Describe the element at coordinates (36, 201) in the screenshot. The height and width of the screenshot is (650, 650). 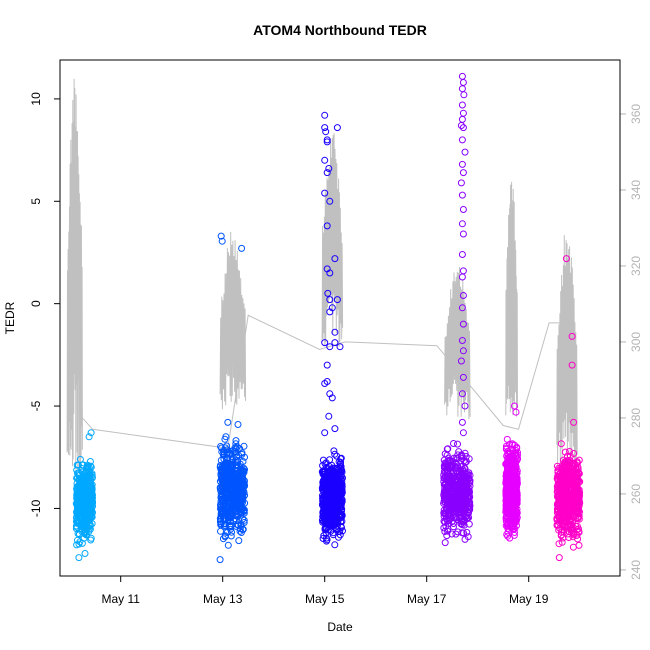
I see `y-tick-label: 5` at that location.